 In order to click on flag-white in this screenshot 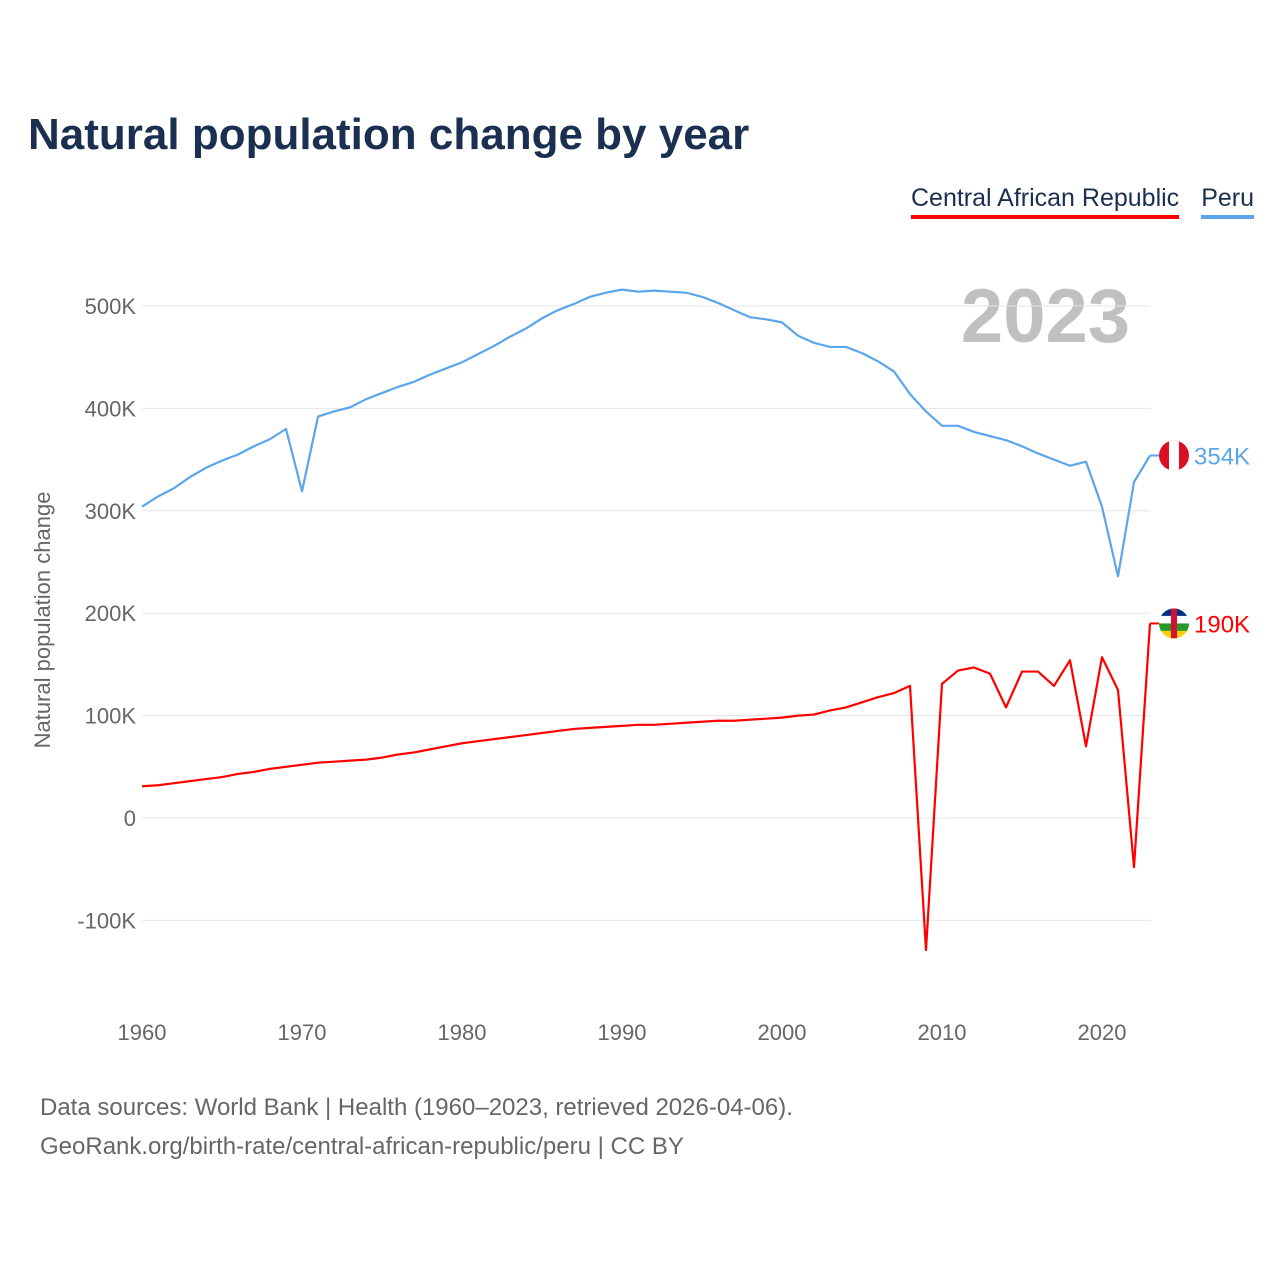, I will do `click(1174, 455)`.